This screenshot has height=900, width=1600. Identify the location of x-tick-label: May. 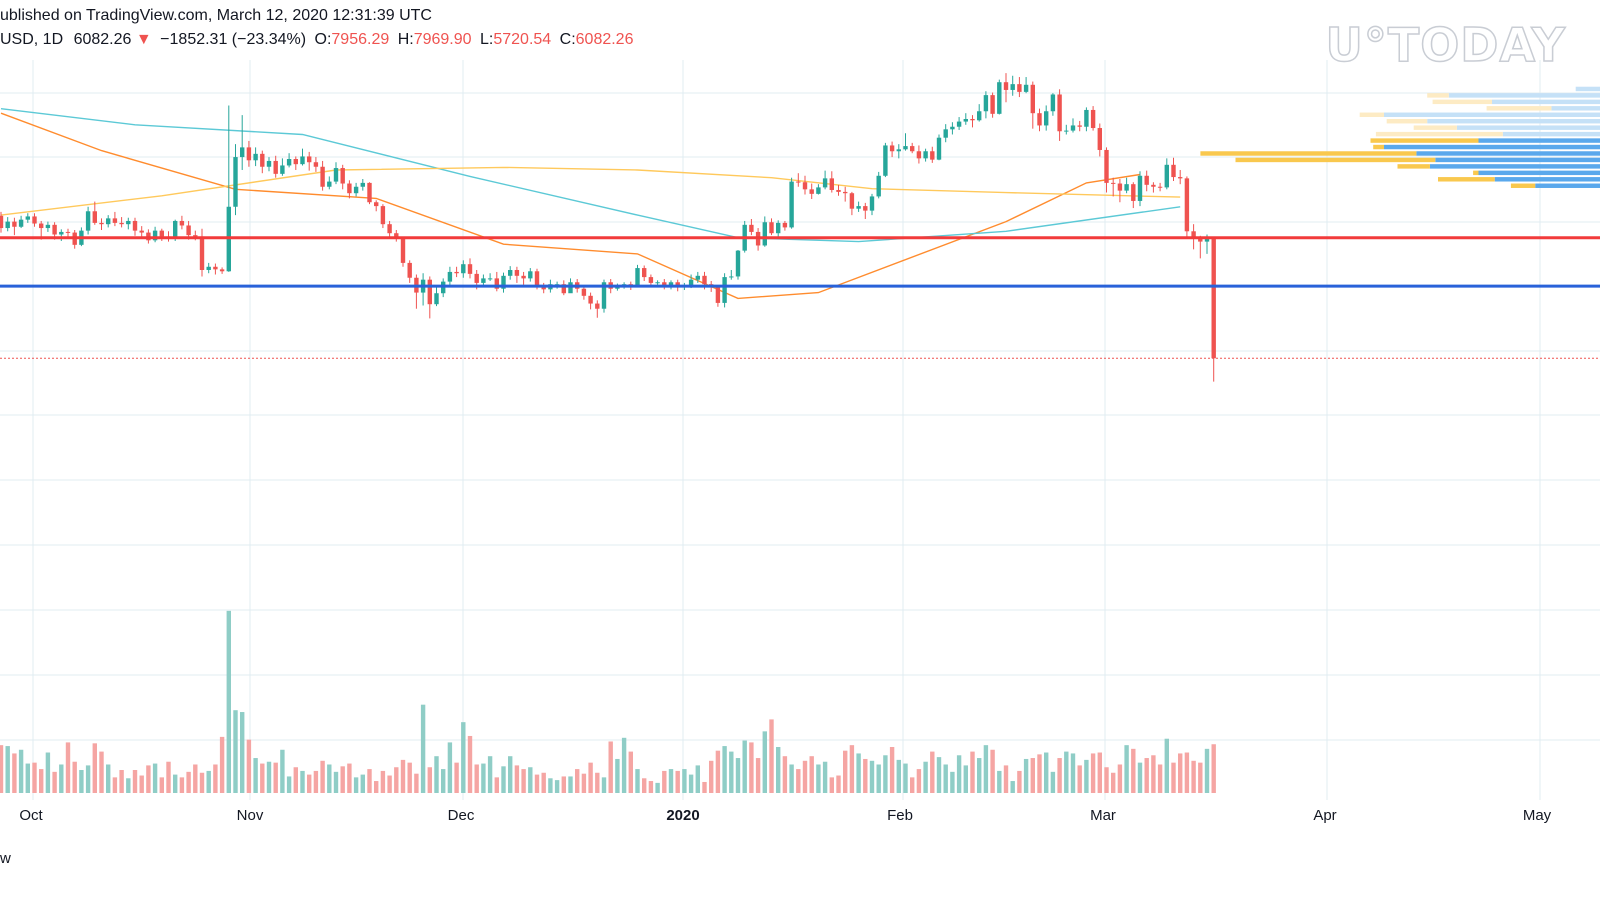
(1537, 815).